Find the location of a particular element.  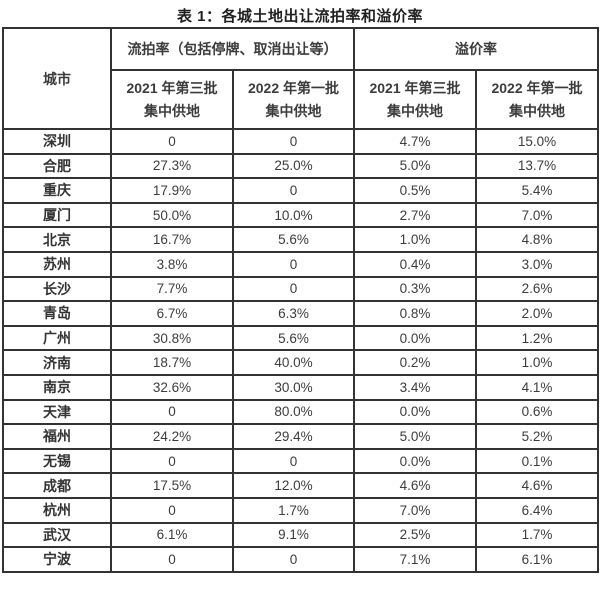

sub-header-2021-batch3-failure: 2021 年第三批 集中供地 is located at coordinates (172, 99).